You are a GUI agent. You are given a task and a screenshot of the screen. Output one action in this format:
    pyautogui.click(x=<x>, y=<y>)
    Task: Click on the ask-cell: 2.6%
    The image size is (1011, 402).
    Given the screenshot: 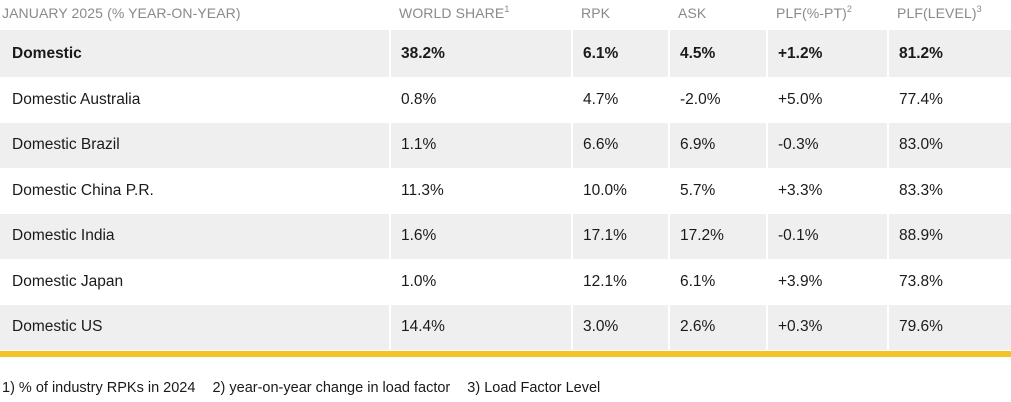 What is the action you would take?
    pyautogui.click(x=717, y=327)
    